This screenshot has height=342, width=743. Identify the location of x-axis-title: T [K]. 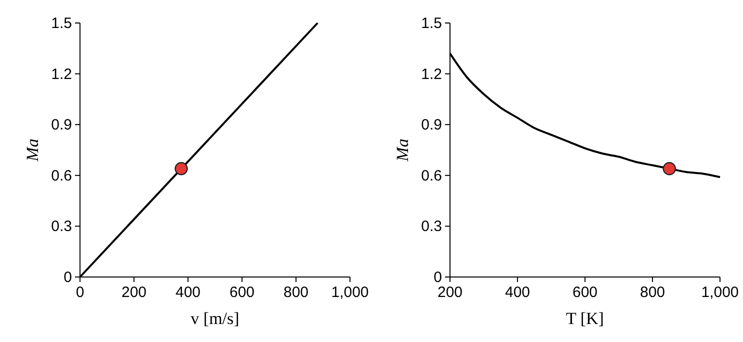
(585, 318).